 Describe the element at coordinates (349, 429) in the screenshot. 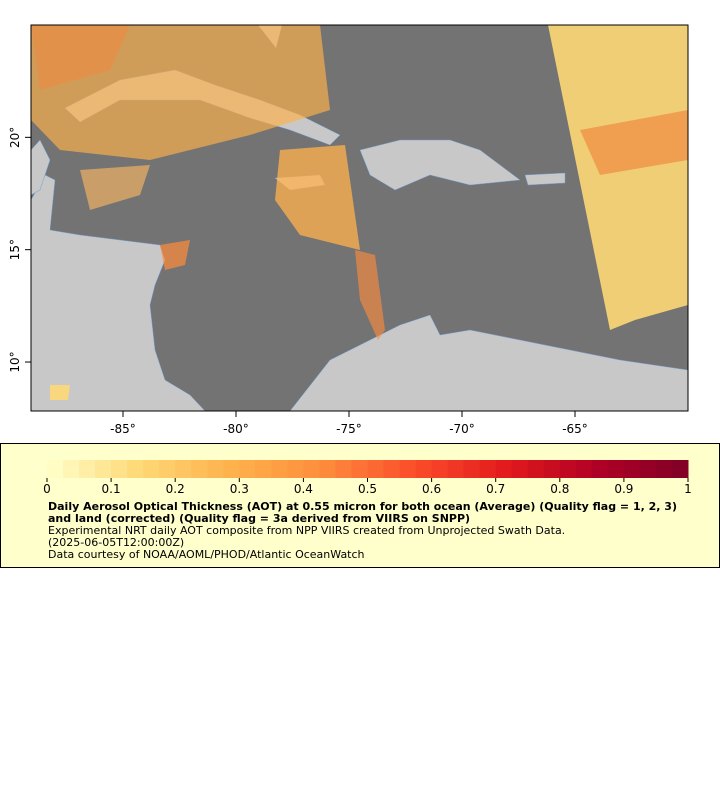

I see `x-tick-label: -75°` at that location.